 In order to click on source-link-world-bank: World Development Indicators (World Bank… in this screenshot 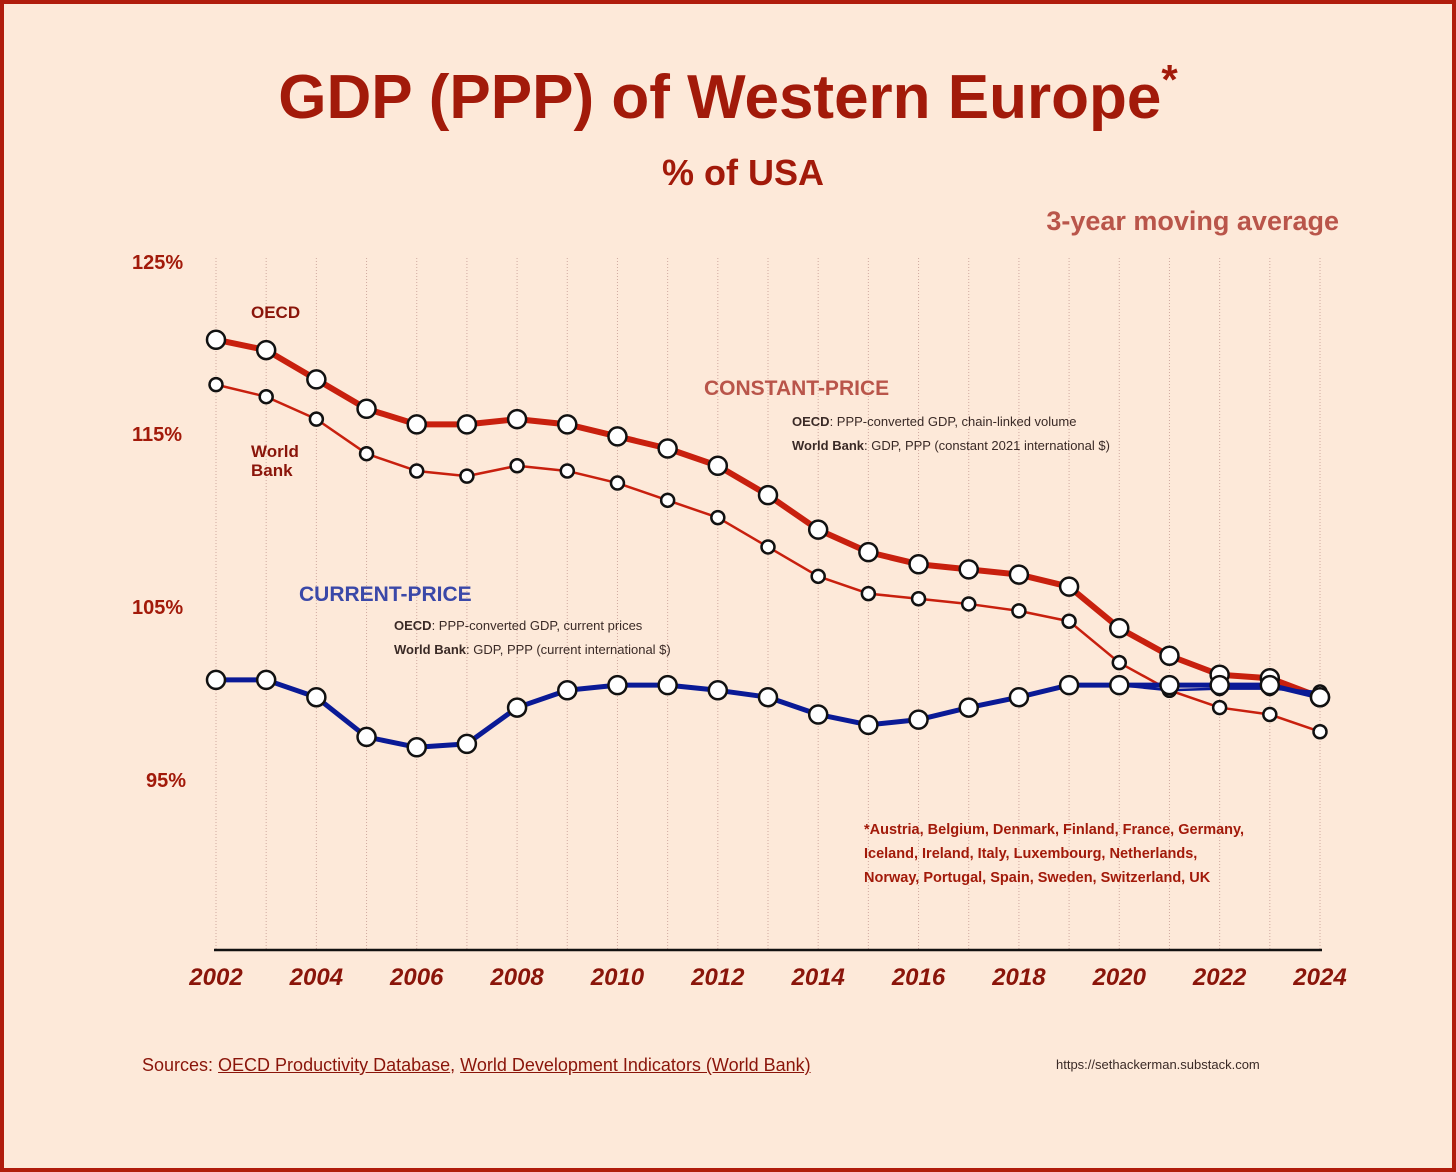, I will do `click(635, 1065)`.